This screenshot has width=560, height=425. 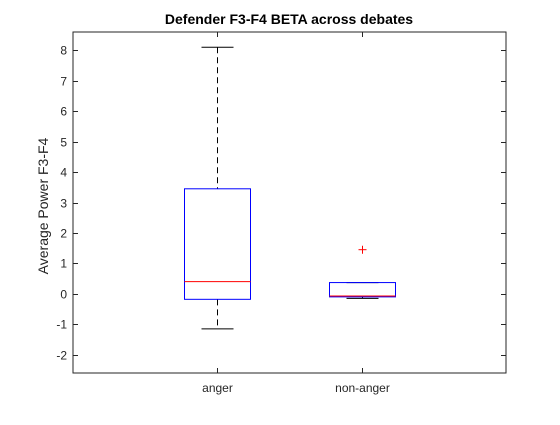 I want to click on y-tick-label: 3, so click(x=63, y=204).